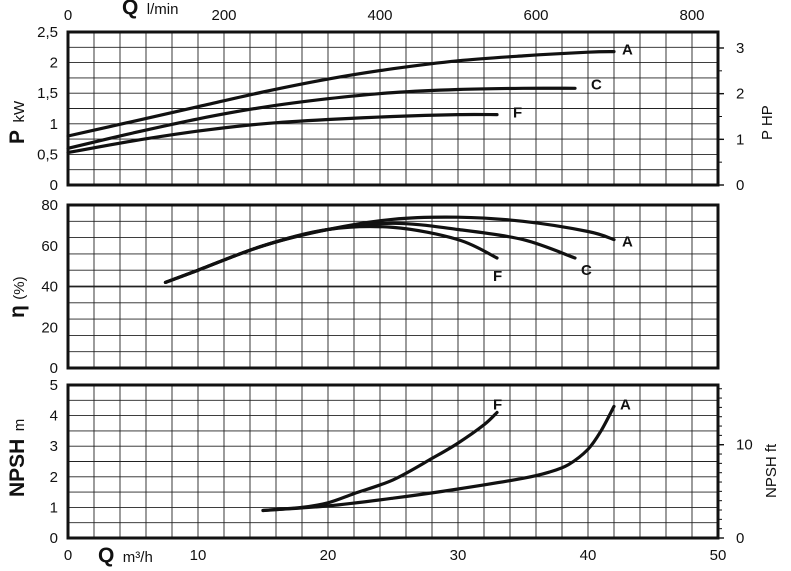 The width and height of the screenshot is (791, 571). Describe the element at coordinates (19, 111) in the screenshot. I see `power-axis-unit-label: kW` at that location.